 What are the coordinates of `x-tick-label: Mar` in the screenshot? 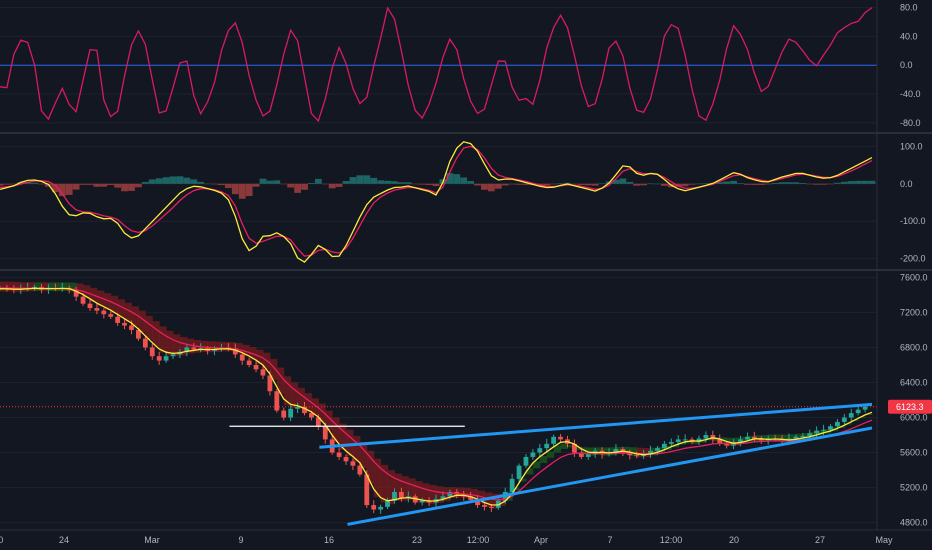 It's located at (152, 540).